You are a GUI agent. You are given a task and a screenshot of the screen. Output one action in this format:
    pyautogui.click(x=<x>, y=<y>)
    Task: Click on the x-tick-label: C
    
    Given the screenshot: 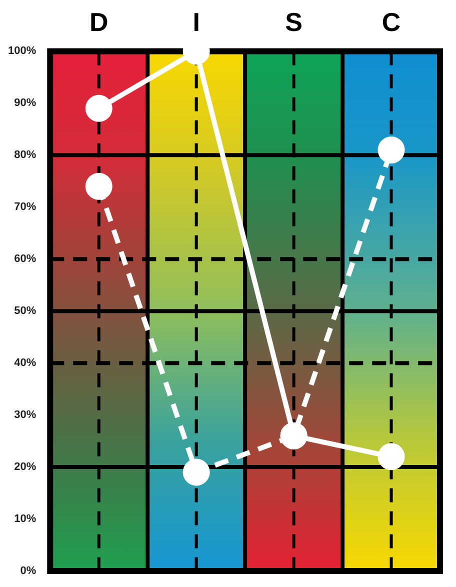 What is the action you would take?
    pyautogui.click(x=391, y=21)
    